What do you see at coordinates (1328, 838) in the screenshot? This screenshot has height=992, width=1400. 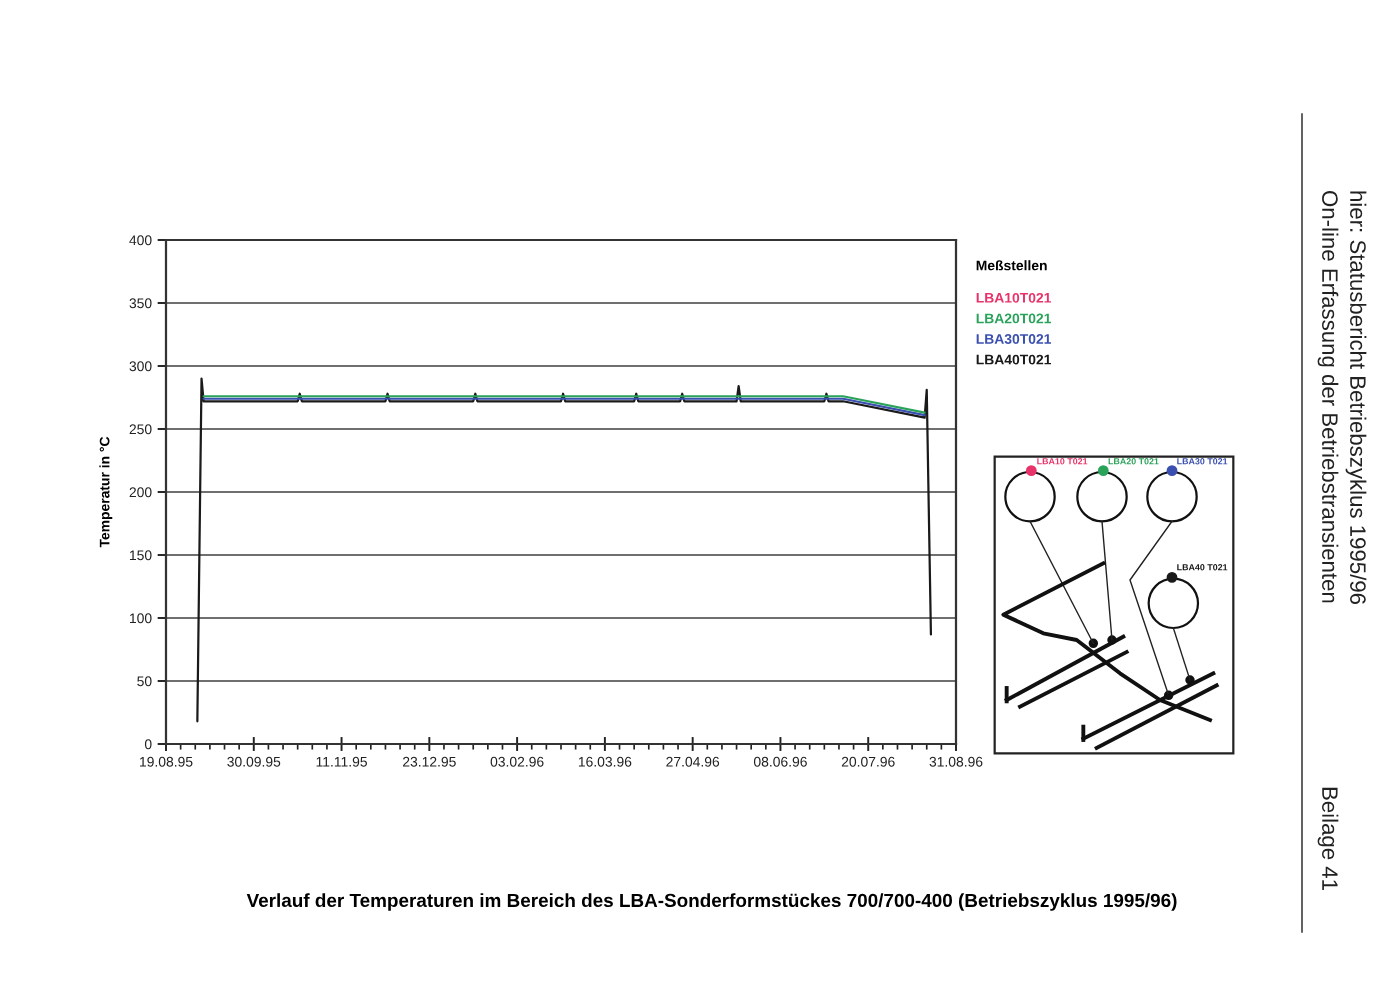 I see `text: Beilage 41` at bounding box center [1328, 838].